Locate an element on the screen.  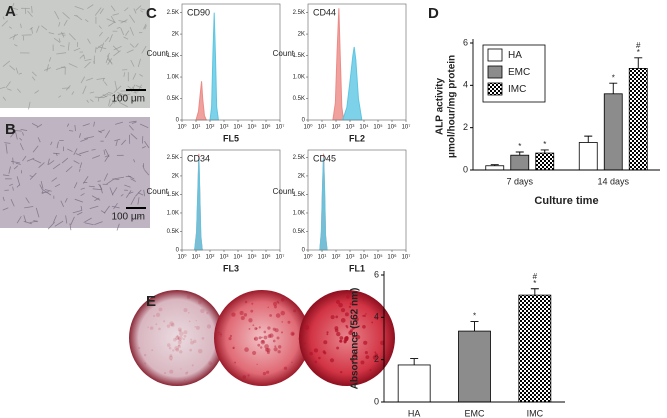
x-tick-label: 10³ is located at coordinates (350, 128).